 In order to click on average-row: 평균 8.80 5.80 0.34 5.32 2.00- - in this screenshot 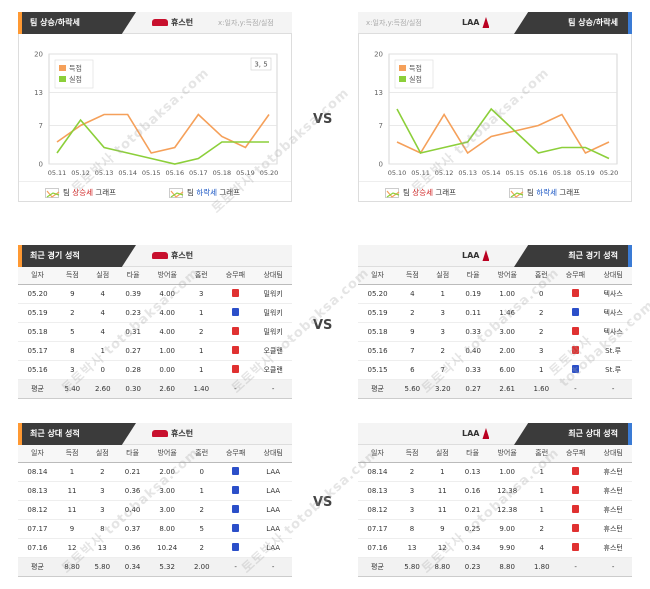, I will do `click(155, 567)`.